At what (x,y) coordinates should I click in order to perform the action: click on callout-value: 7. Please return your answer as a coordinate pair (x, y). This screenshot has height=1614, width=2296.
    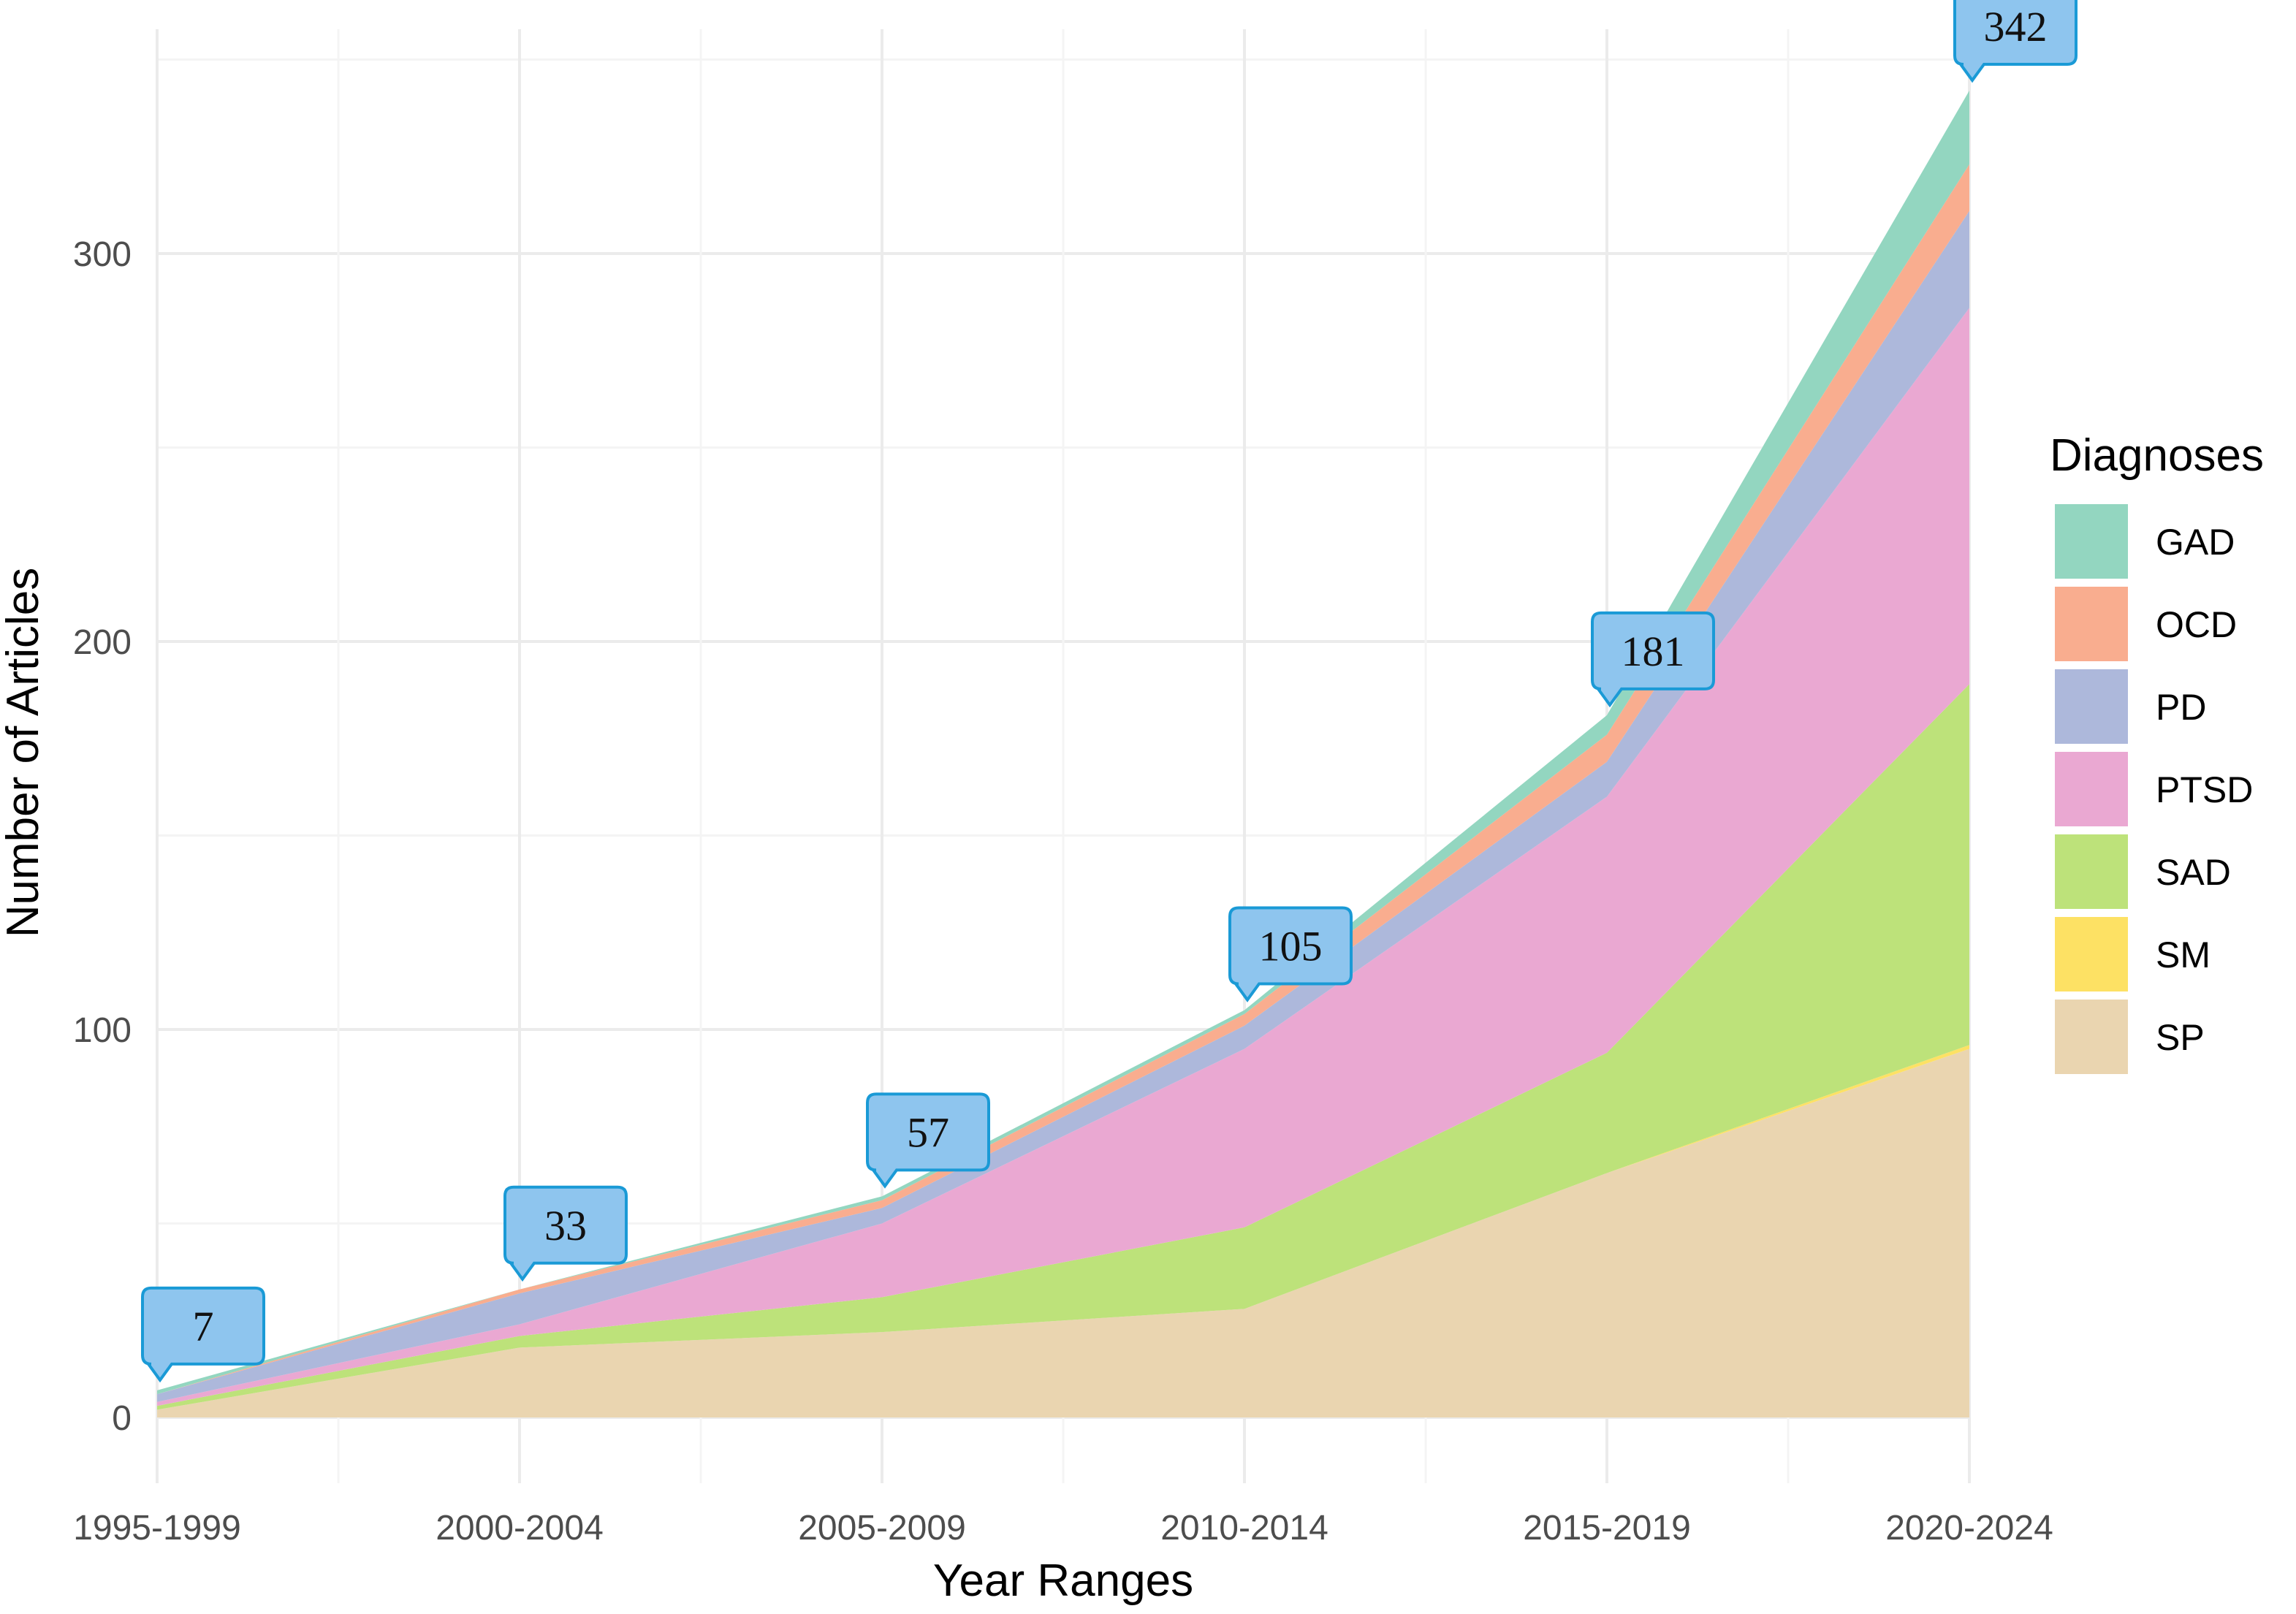
    Looking at the image, I should click on (204, 1327).